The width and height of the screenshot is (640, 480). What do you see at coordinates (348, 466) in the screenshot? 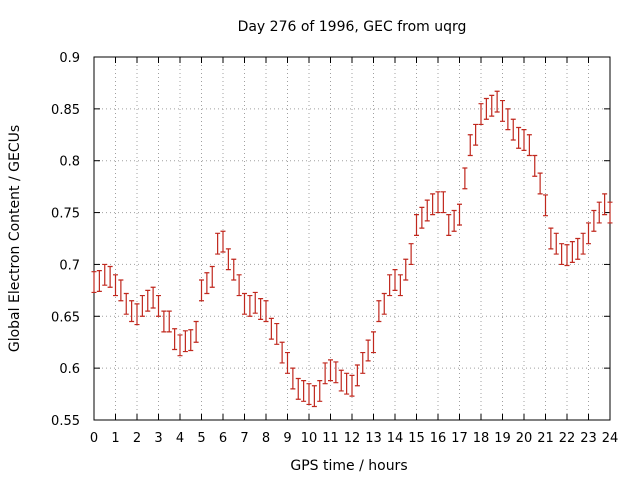
I see `x-axis-label: GPS time / hours` at bounding box center [348, 466].